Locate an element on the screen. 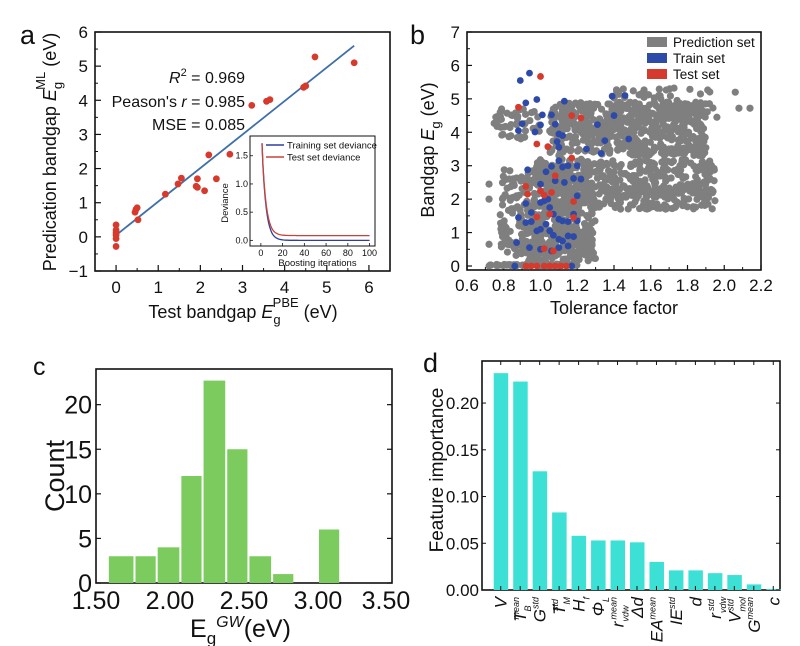 The width and height of the screenshot is (800, 646). x-tick-label: ΦL is located at coordinates (600, 606).